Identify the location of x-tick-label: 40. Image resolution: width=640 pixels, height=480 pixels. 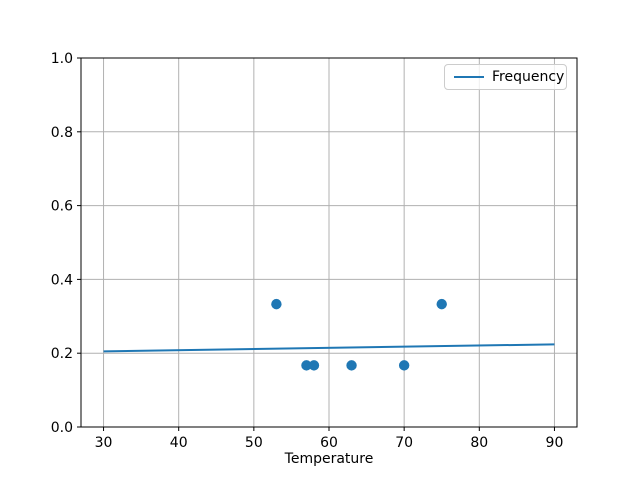
(179, 443).